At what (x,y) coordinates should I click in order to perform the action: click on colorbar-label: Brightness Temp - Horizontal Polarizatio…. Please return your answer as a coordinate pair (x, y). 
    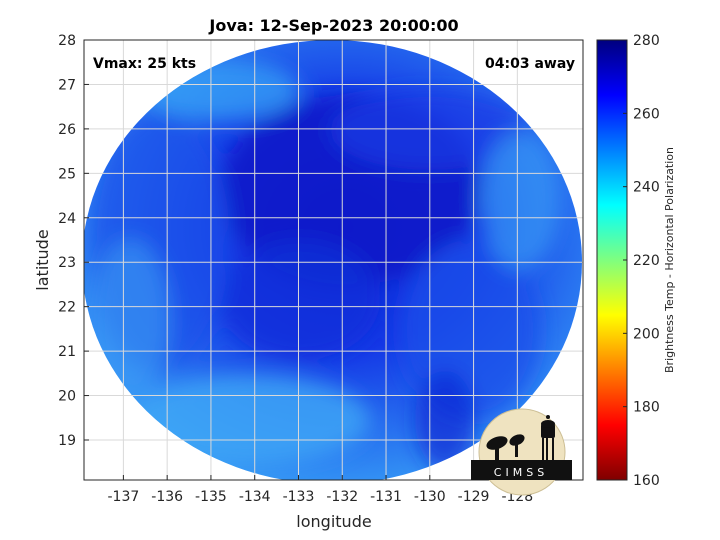
    Looking at the image, I should click on (669, 260).